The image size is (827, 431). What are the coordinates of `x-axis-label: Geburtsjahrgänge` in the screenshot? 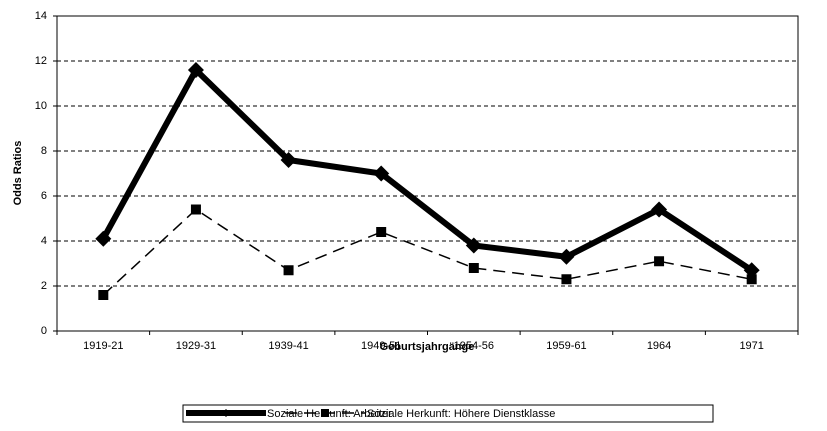 It's located at (427, 347).